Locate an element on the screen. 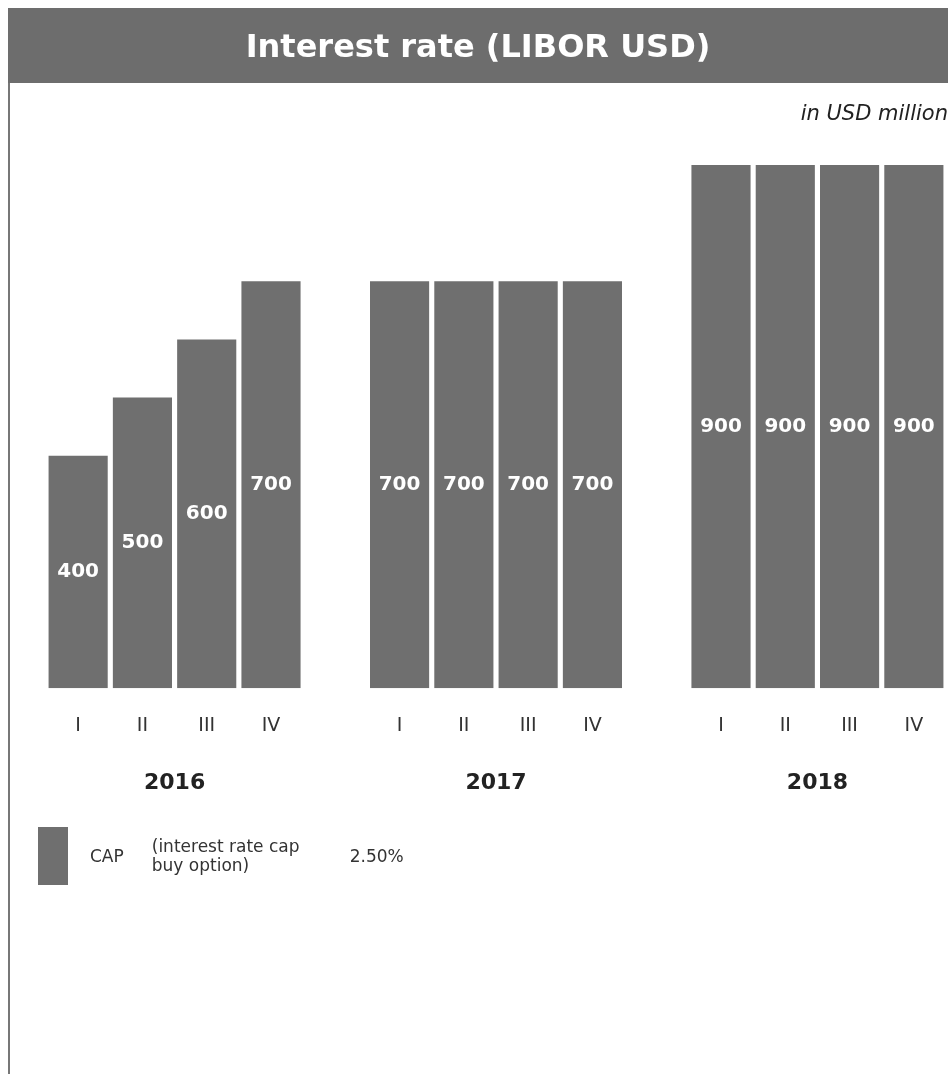 This screenshot has width=951, height=1076. text: 2016 is located at coordinates (174, 781).